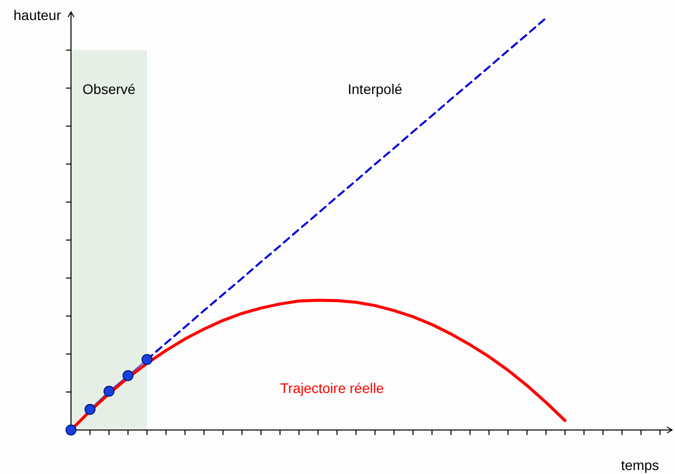 This screenshot has height=474, width=675. What do you see at coordinates (38, 15) in the screenshot?
I see `y-axis-title: hauteur` at bounding box center [38, 15].